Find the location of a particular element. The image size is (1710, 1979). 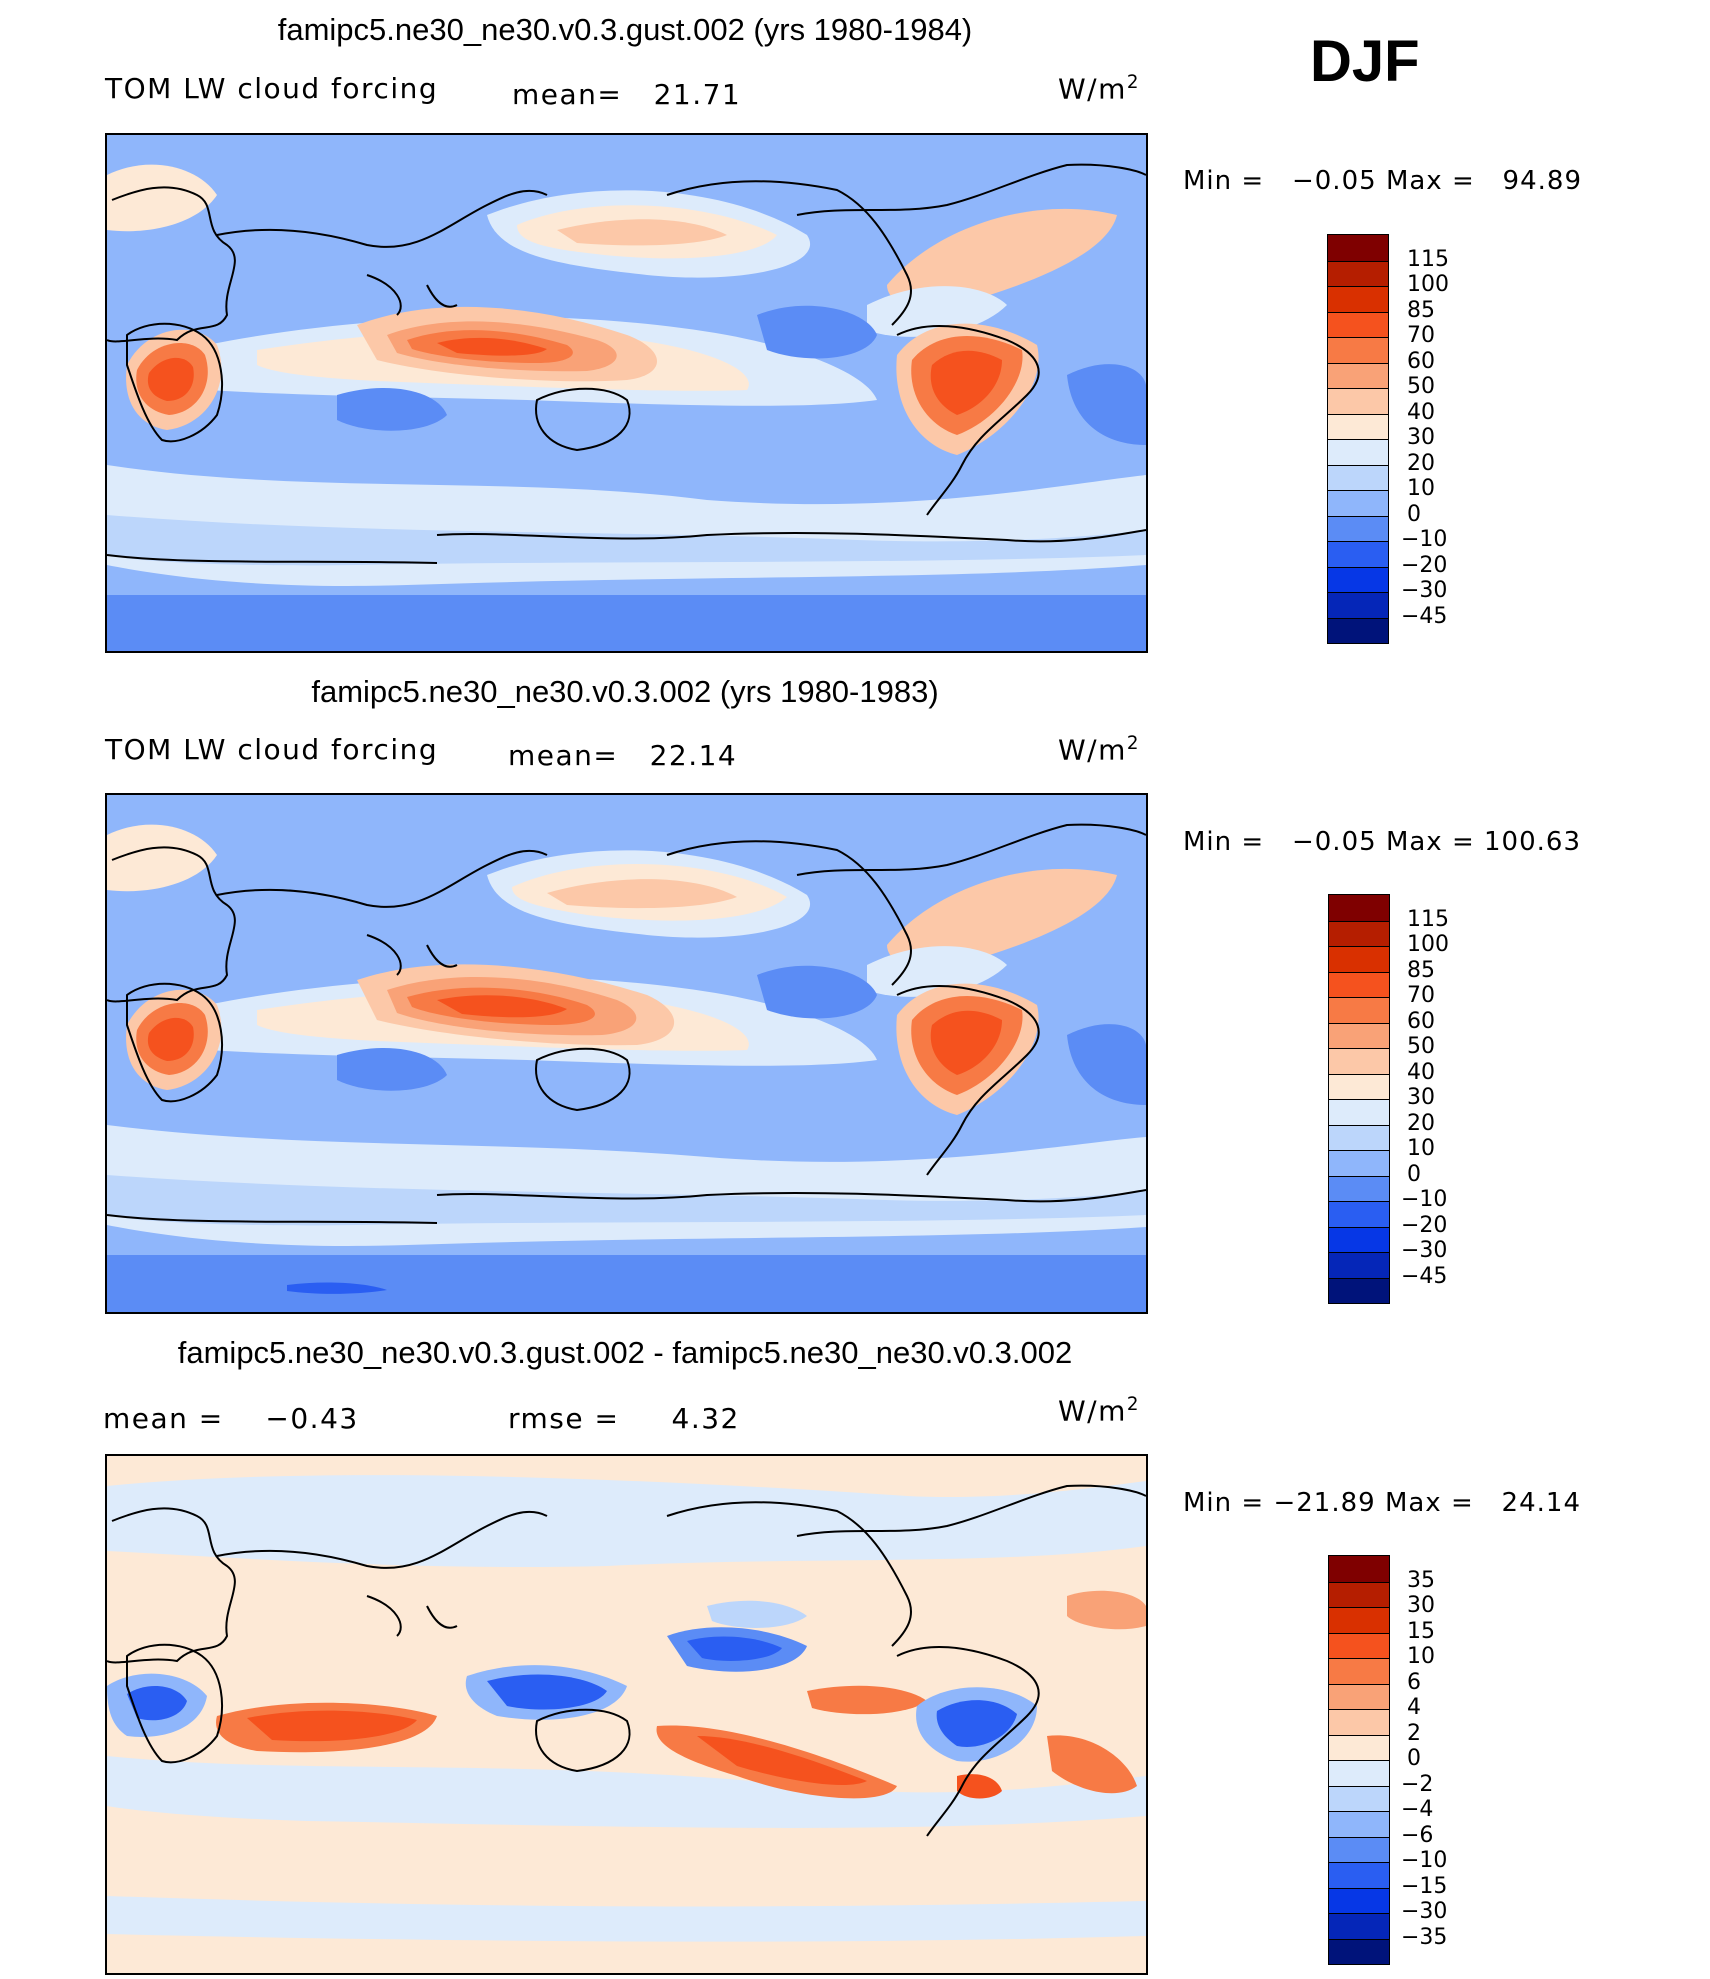

panel1-mean-label: mean= is located at coordinates (567, 94).